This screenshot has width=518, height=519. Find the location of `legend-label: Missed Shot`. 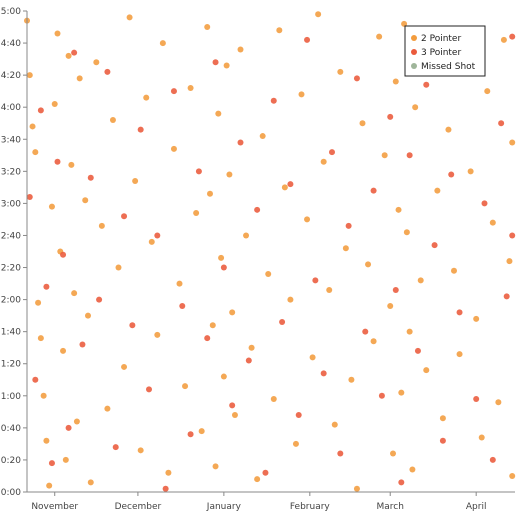

legend-label: Missed Shot is located at coordinates (448, 67).